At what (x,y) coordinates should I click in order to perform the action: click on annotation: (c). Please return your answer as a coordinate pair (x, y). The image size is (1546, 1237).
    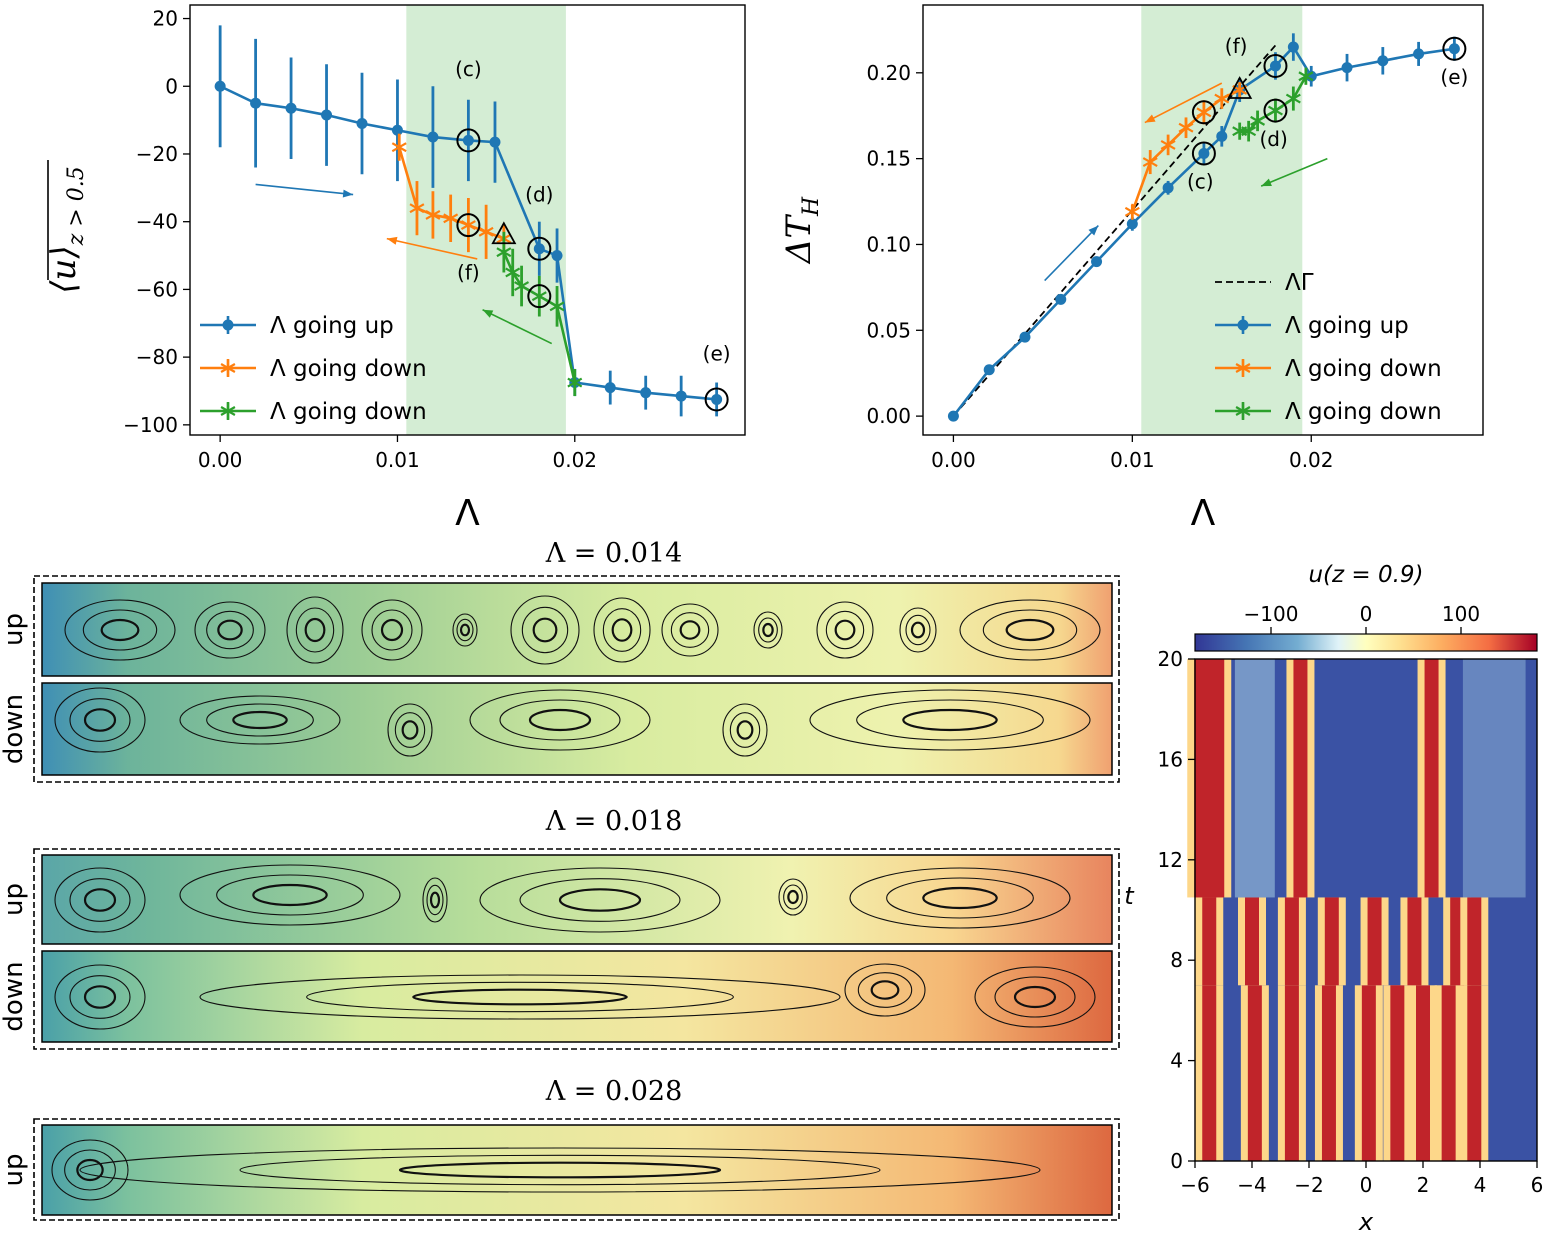
    Looking at the image, I should click on (468, 69).